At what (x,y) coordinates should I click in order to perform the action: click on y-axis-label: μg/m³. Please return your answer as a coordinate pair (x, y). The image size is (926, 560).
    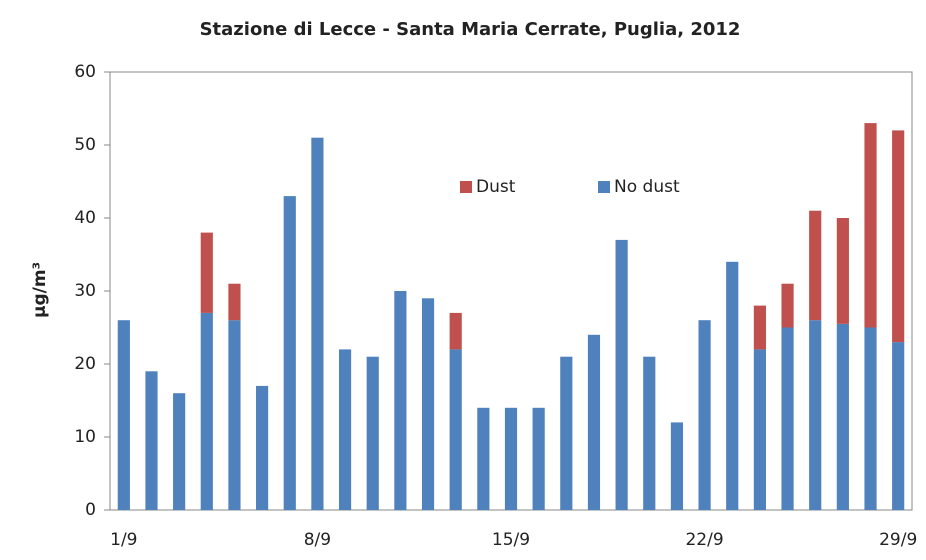
    Looking at the image, I should click on (40, 290).